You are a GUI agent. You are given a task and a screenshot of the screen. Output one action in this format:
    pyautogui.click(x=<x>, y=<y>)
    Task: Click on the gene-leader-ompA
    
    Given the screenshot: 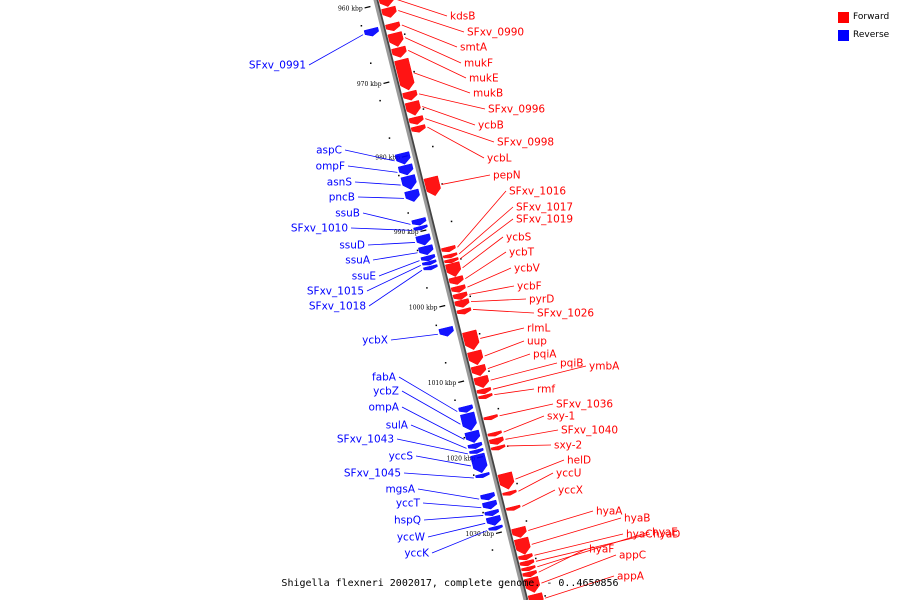 What is the action you would take?
    pyautogui.click(x=433, y=423)
    